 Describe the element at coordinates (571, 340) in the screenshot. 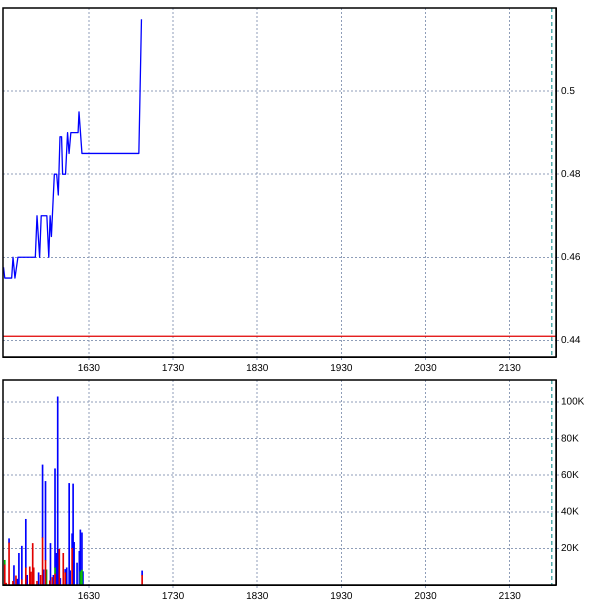

I see `y-tick-label: 0.44` at that location.